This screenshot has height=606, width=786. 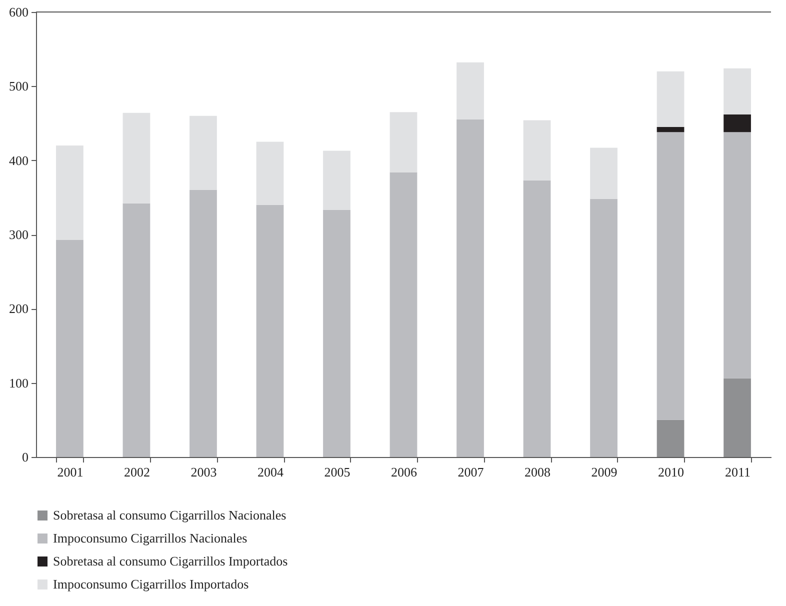 What do you see at coordinates (671, 472) in the screenshot?
I see `x-tick-label: 2010` at bounding box center [671, 472].